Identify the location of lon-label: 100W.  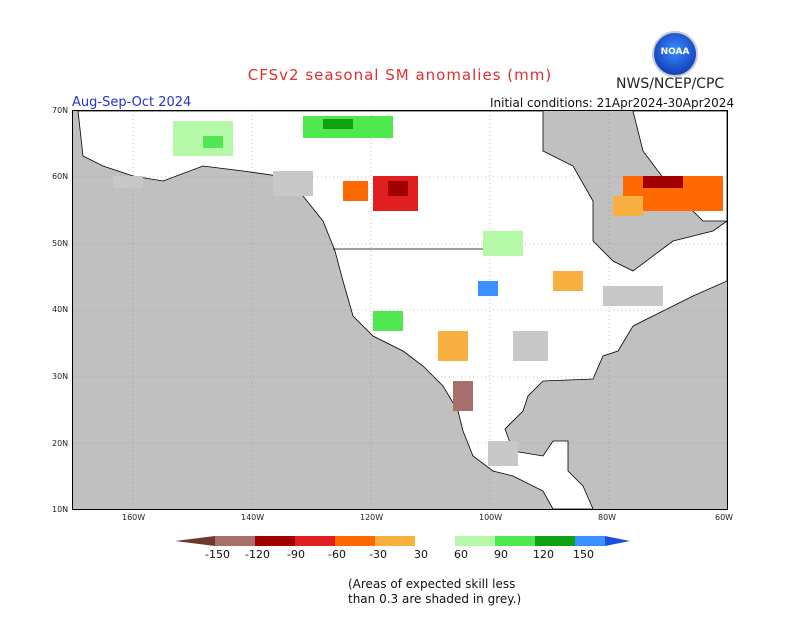
(491, 517).